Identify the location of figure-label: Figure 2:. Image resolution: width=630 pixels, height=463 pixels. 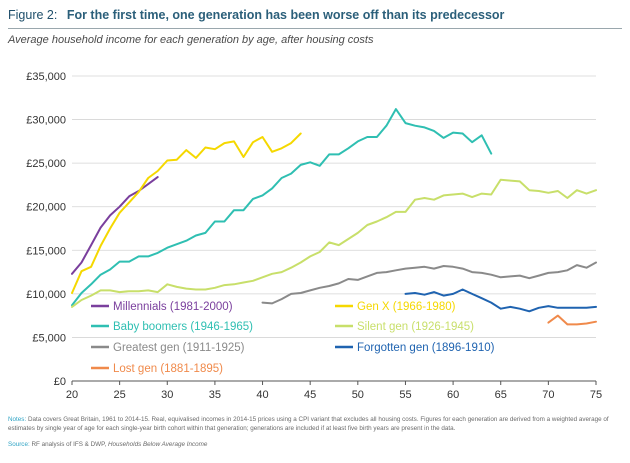
(33, 15).